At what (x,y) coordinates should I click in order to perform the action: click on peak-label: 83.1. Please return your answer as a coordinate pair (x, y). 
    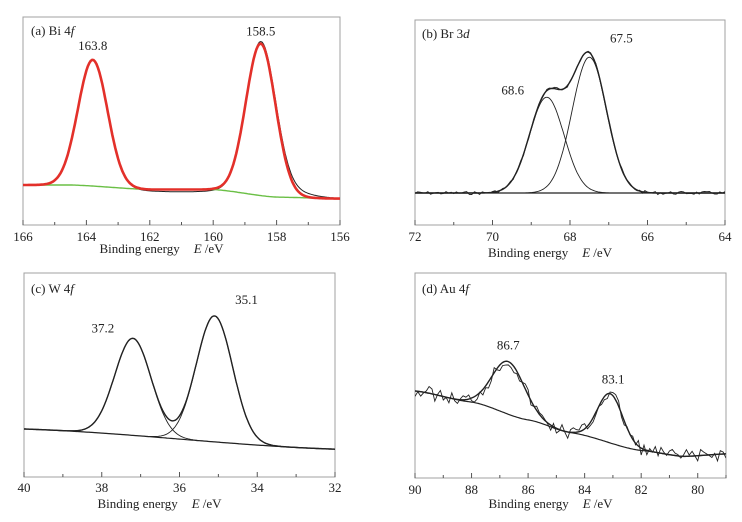
    Looking at the image, I should click on (613, 379).